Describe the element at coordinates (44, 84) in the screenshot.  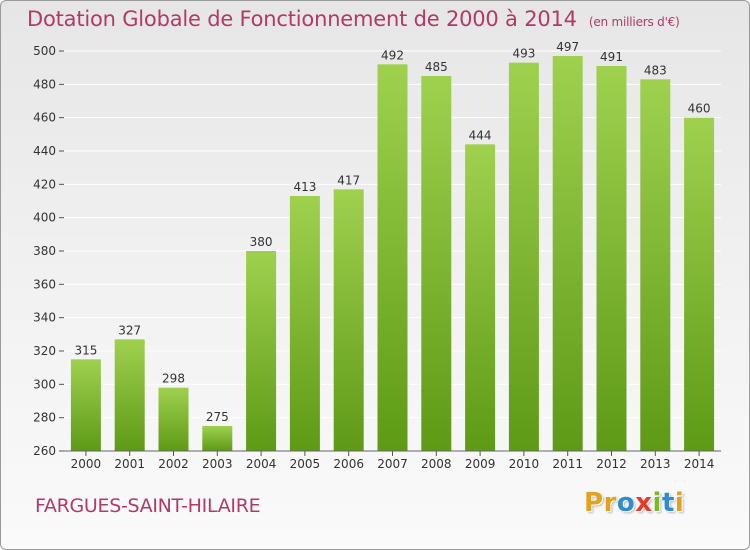
I see `y-tick-label: 480` at that location.